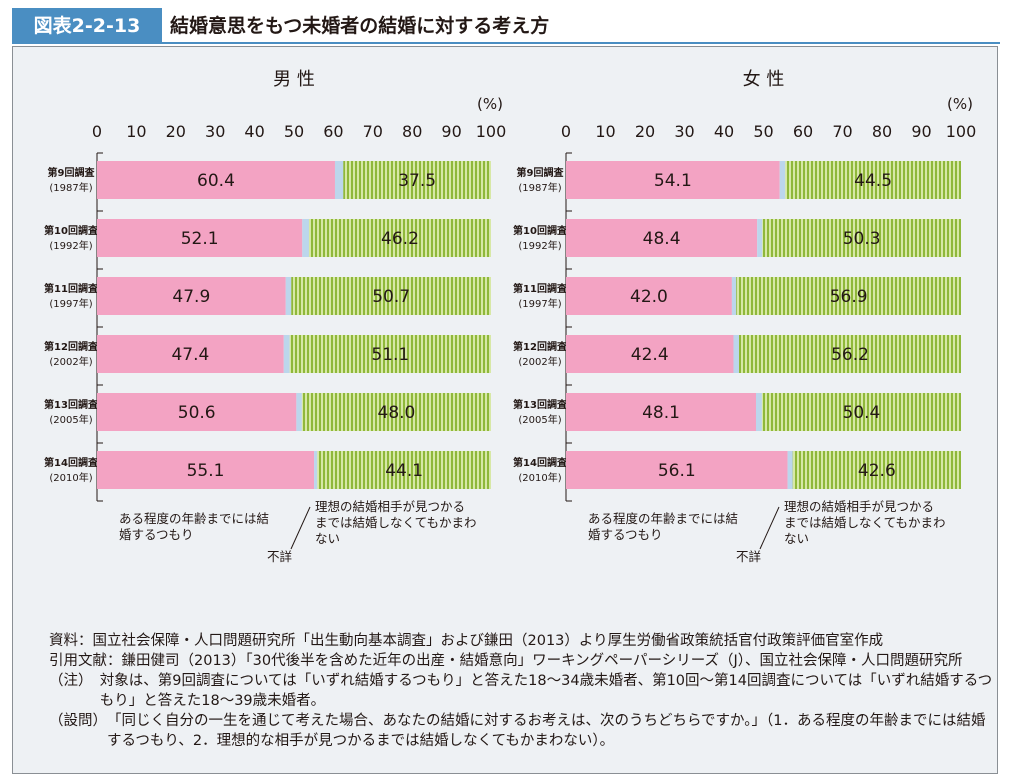 The width and height of the screenshot is (1009, 782). I want to click on panel0-x-tick-label: 80, so click(412, 131).